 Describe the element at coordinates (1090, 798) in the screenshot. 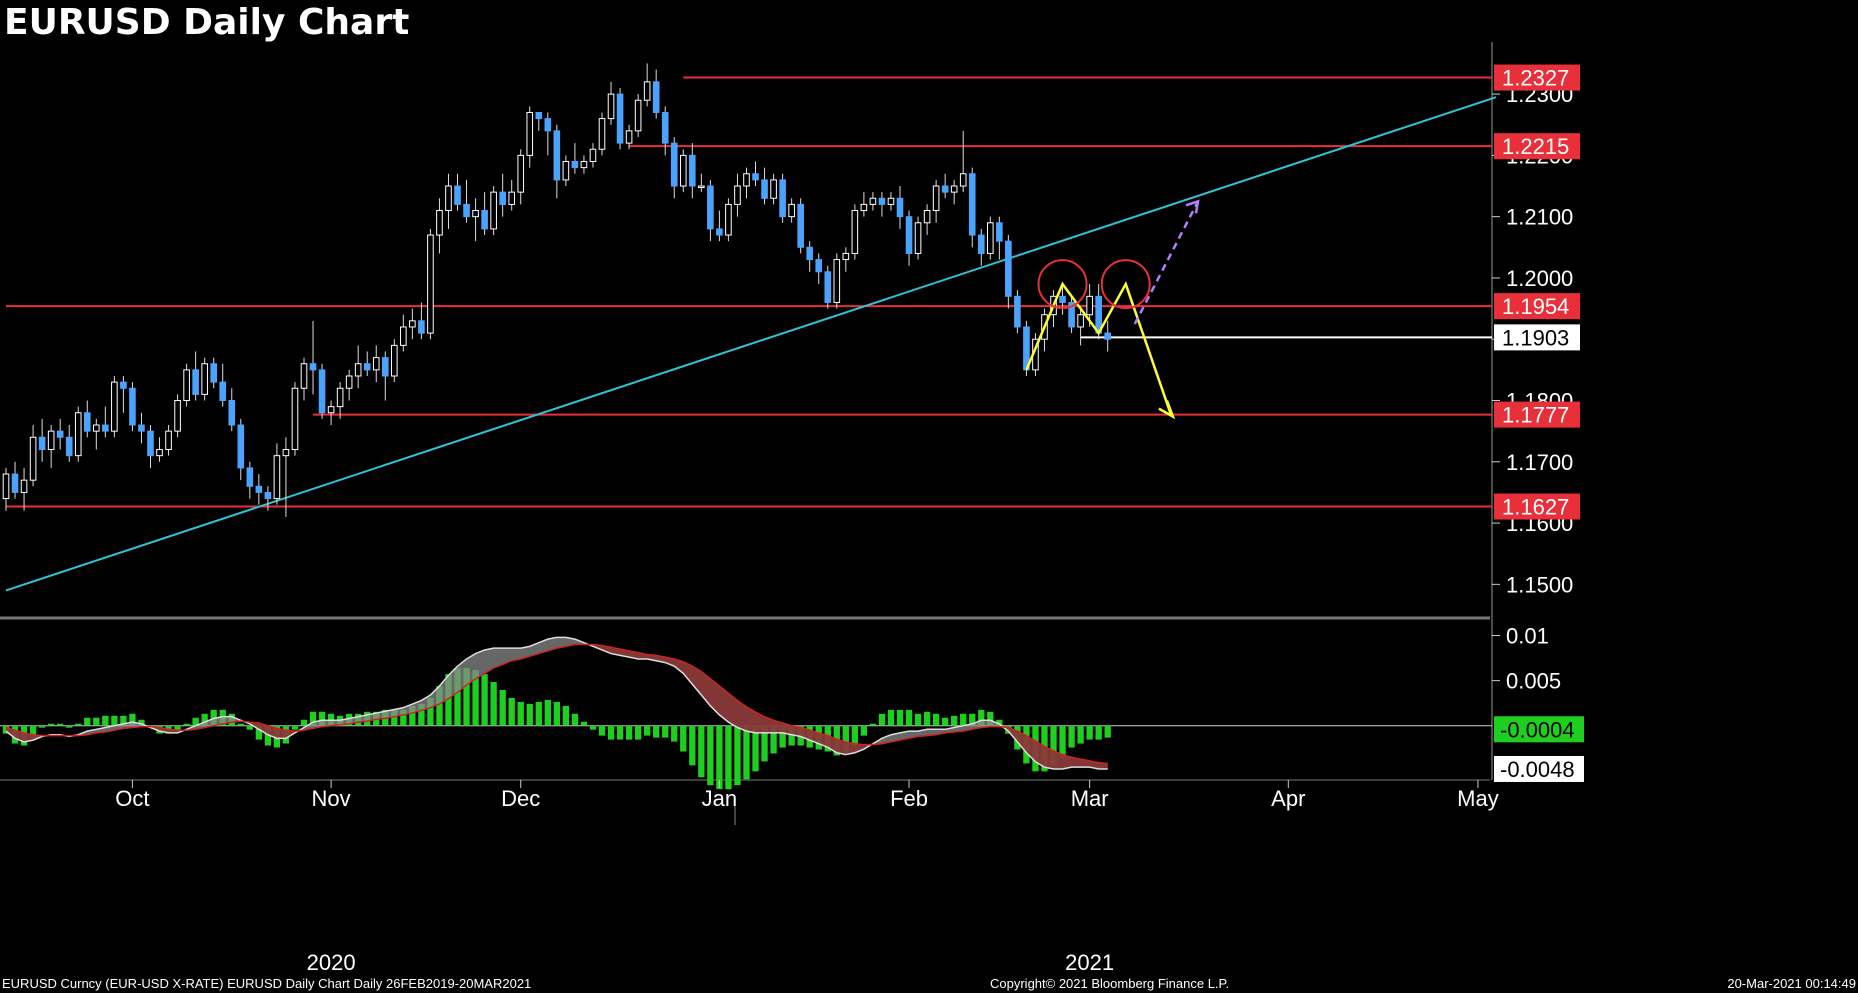

I see `x-tick-label: Mar` at that location.